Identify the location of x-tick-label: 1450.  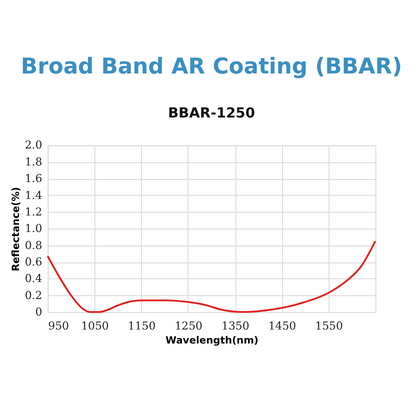
(282, 325).